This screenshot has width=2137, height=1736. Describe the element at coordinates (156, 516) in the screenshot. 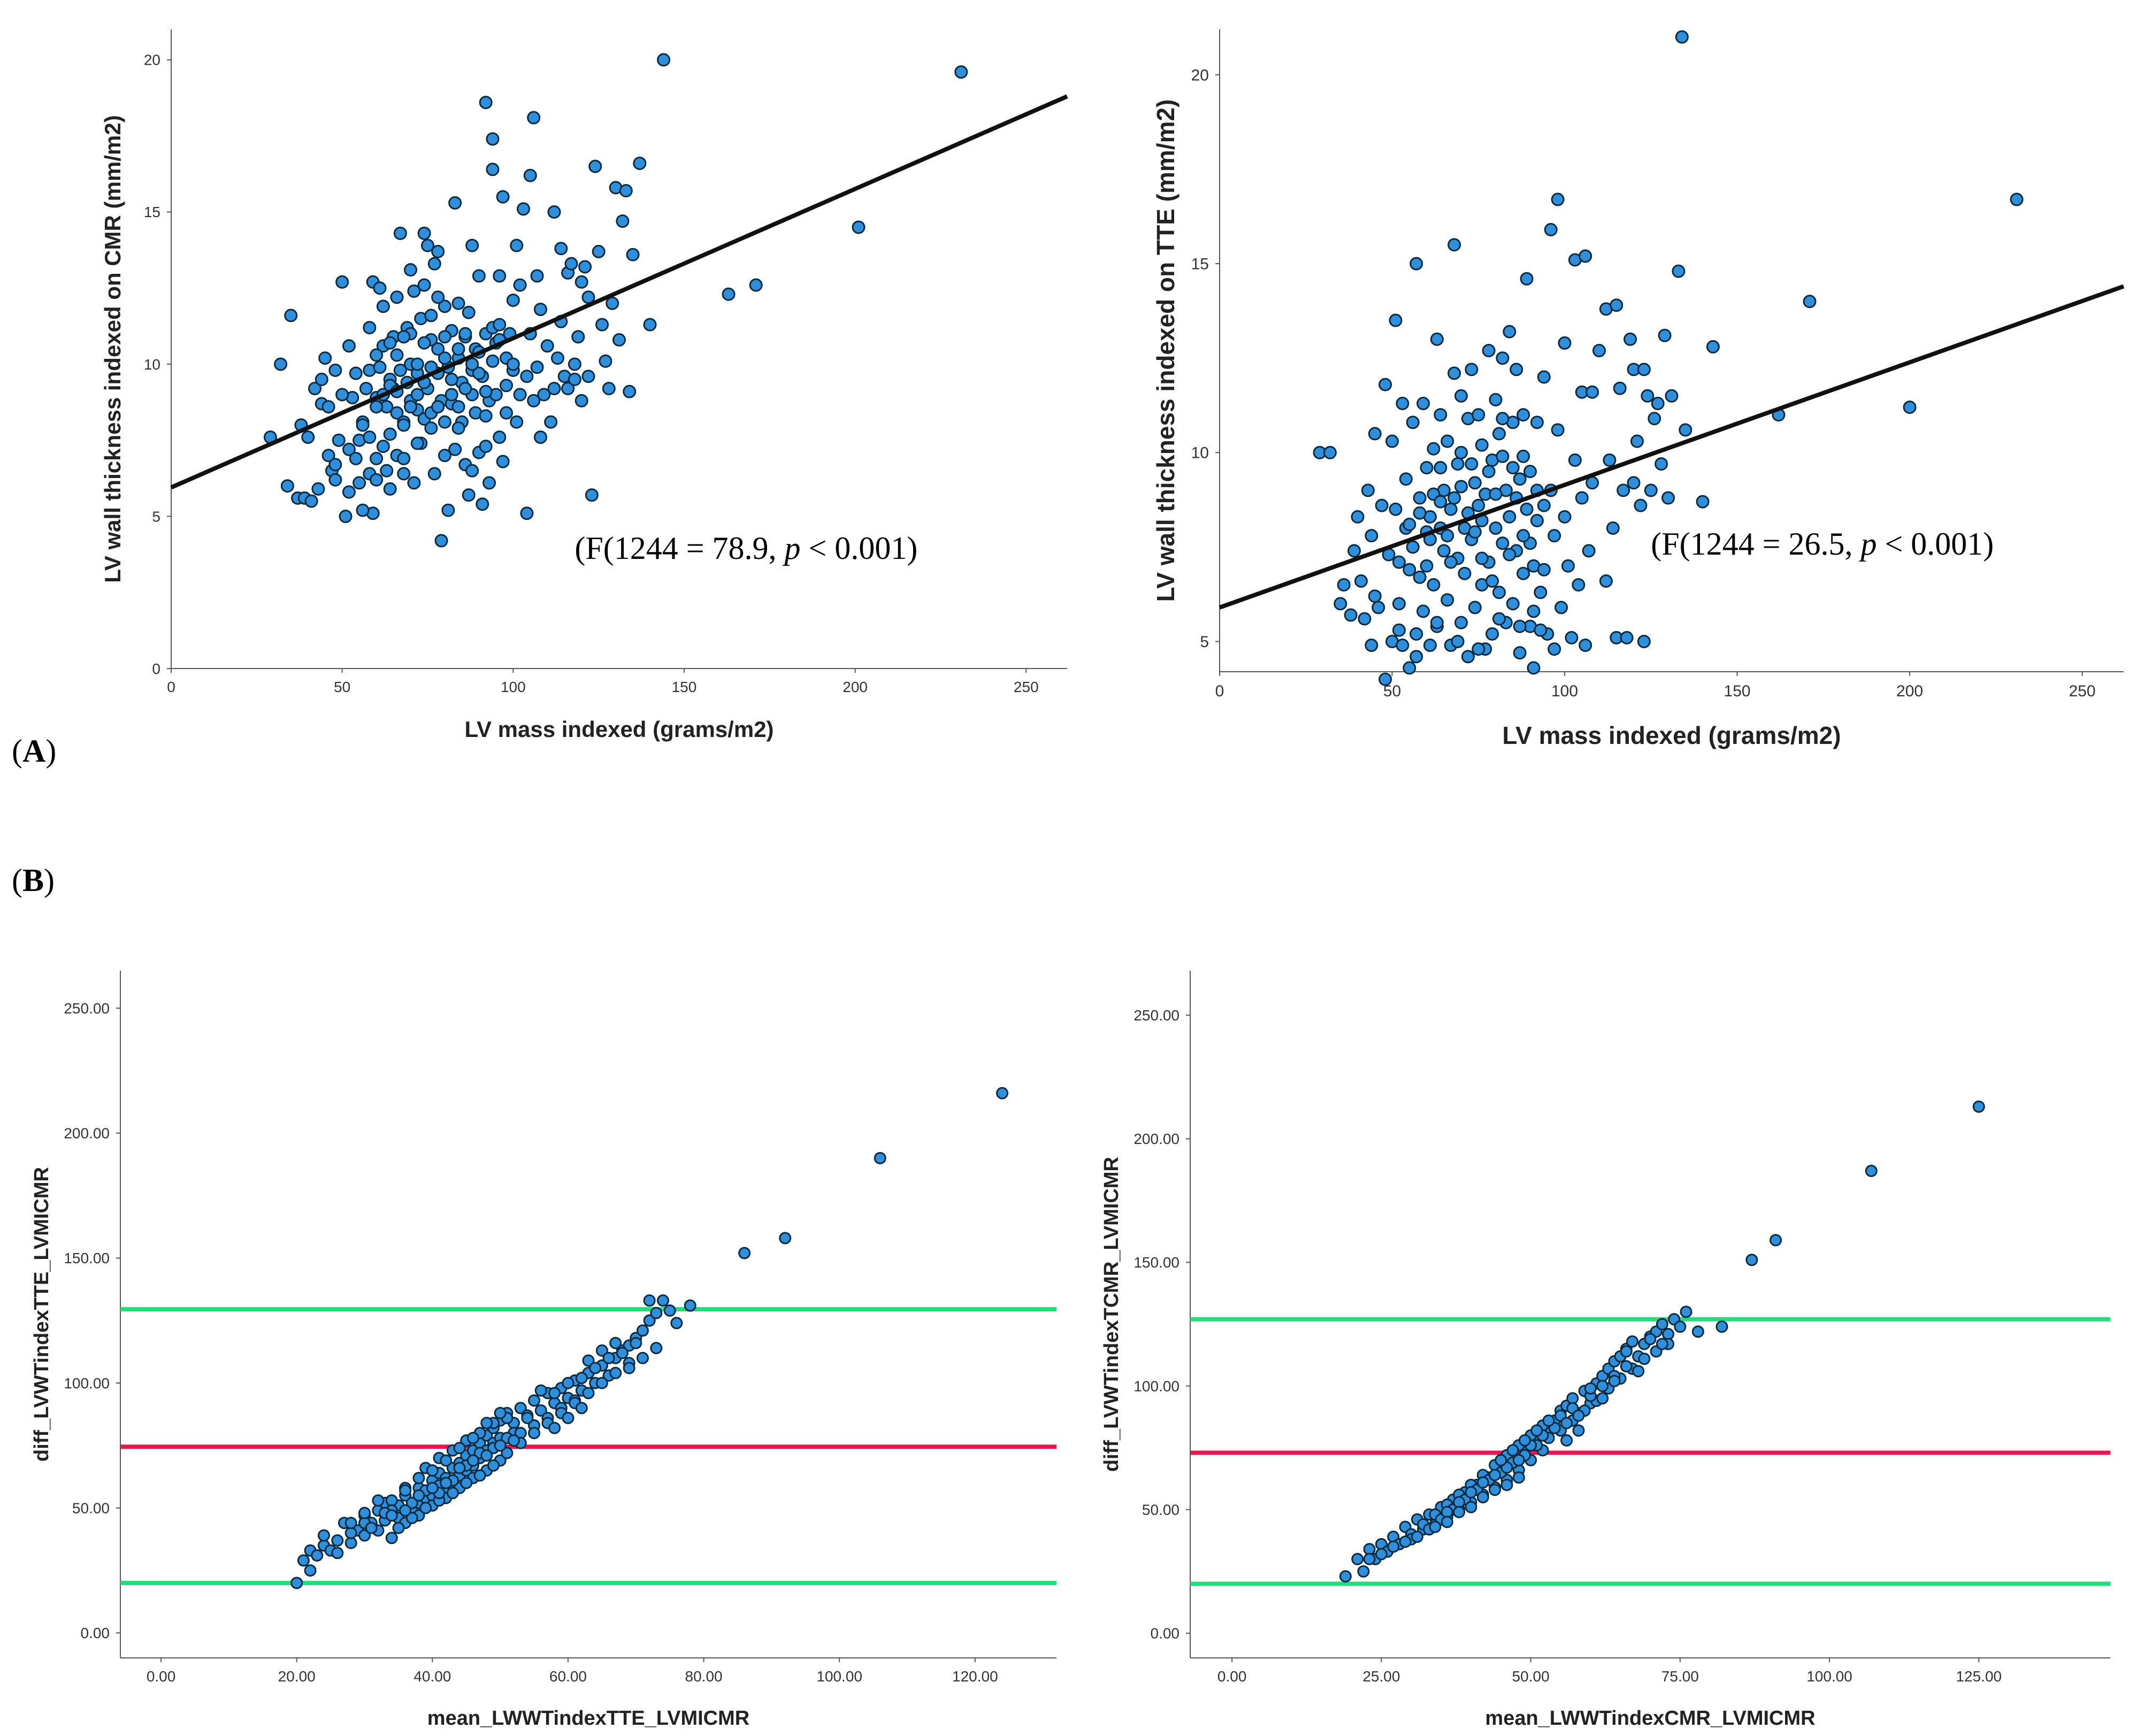

I see `y-tick-label: 5` at that location.